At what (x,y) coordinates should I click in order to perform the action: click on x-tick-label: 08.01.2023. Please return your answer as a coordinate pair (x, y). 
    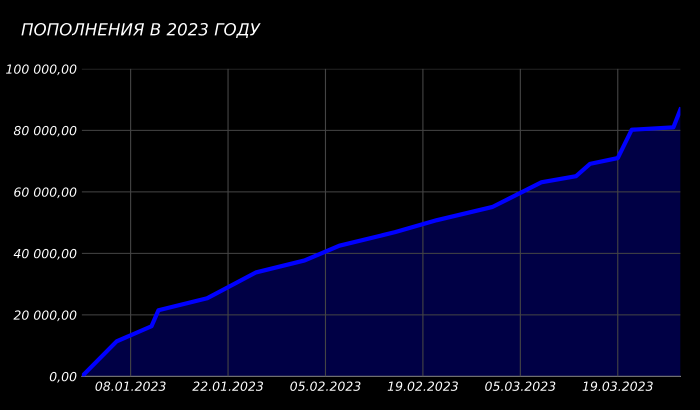
    Looking at the image, I should click on (130, 386).